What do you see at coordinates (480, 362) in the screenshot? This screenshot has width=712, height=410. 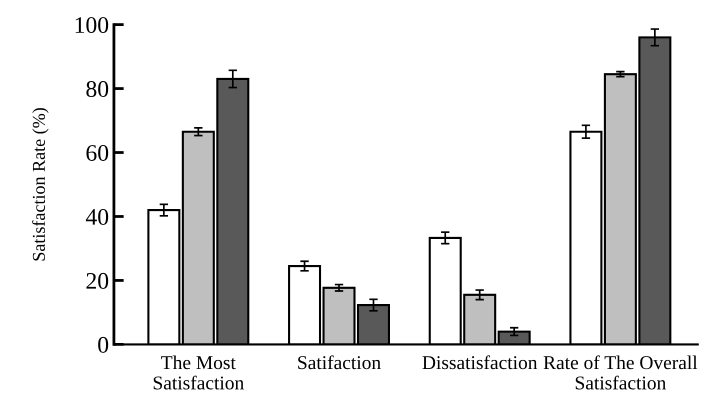 I see `x-tick-label: Dissatisfaction` at bounding box center [480, 362].